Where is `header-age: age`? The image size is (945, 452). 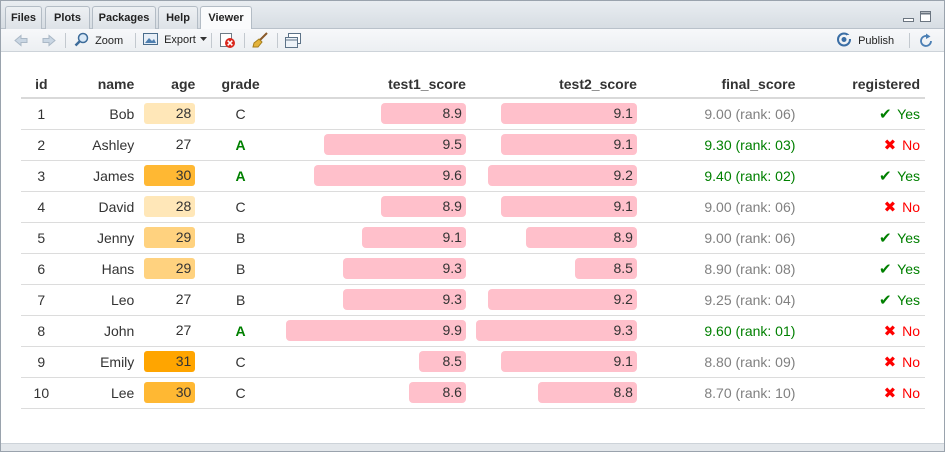 header-age: age is located at coordinates (170, 84).